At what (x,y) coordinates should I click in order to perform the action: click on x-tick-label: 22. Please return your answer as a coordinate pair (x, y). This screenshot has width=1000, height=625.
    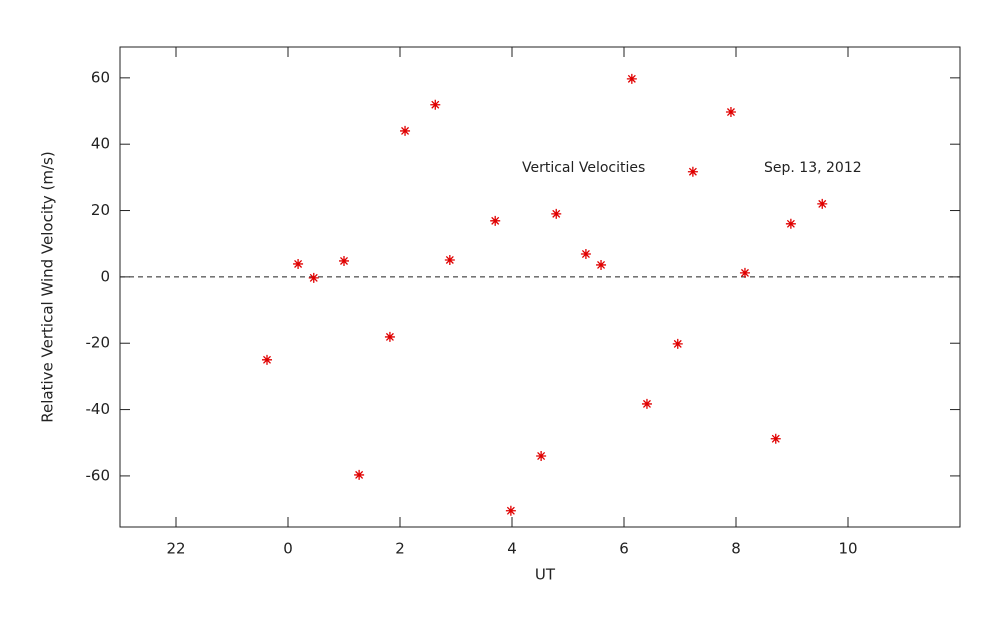
    Looking at the image, I should click on (175, 549).